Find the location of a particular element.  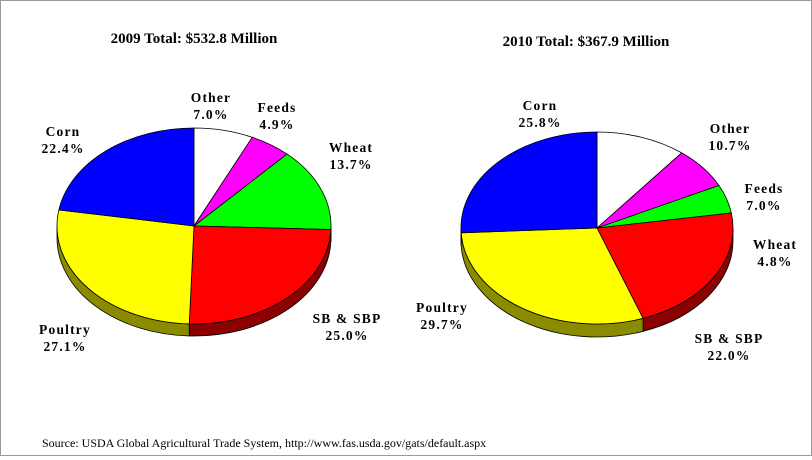

label-feeds: Feeds 4.9% is located at coordinates (277, 116).